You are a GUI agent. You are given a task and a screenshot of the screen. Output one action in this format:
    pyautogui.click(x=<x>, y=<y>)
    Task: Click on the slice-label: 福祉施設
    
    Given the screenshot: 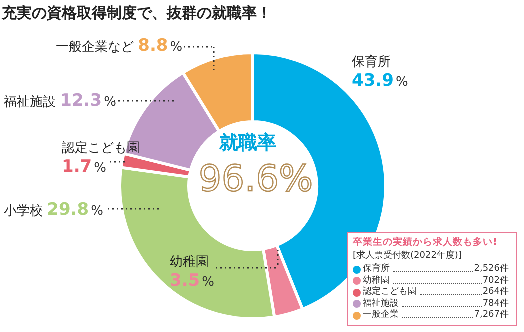 What is the action you would take?
    pyautogui.click(x=30, y=102)
    